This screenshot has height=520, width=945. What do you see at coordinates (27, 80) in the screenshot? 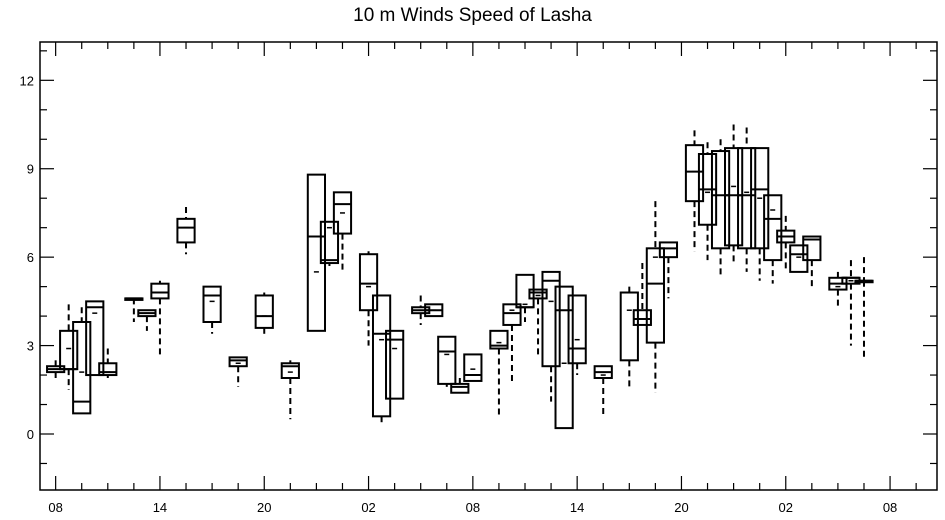
I see `y-tick-label: 12` at bounding box center [27, 80].